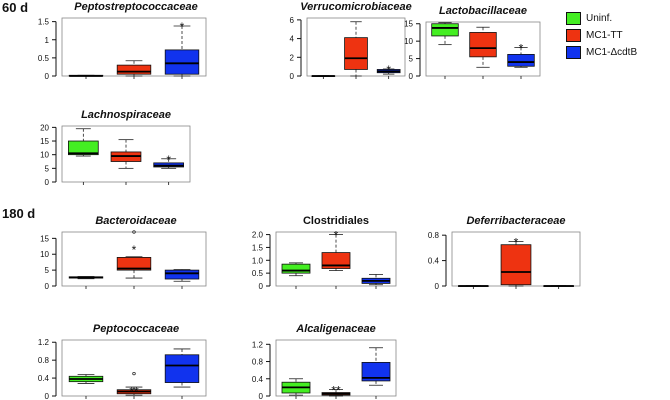  I want to click on chart-panel-lactobacillaceae: Lactobacillaceae 0 5 10 15 *, so click(472, 43).